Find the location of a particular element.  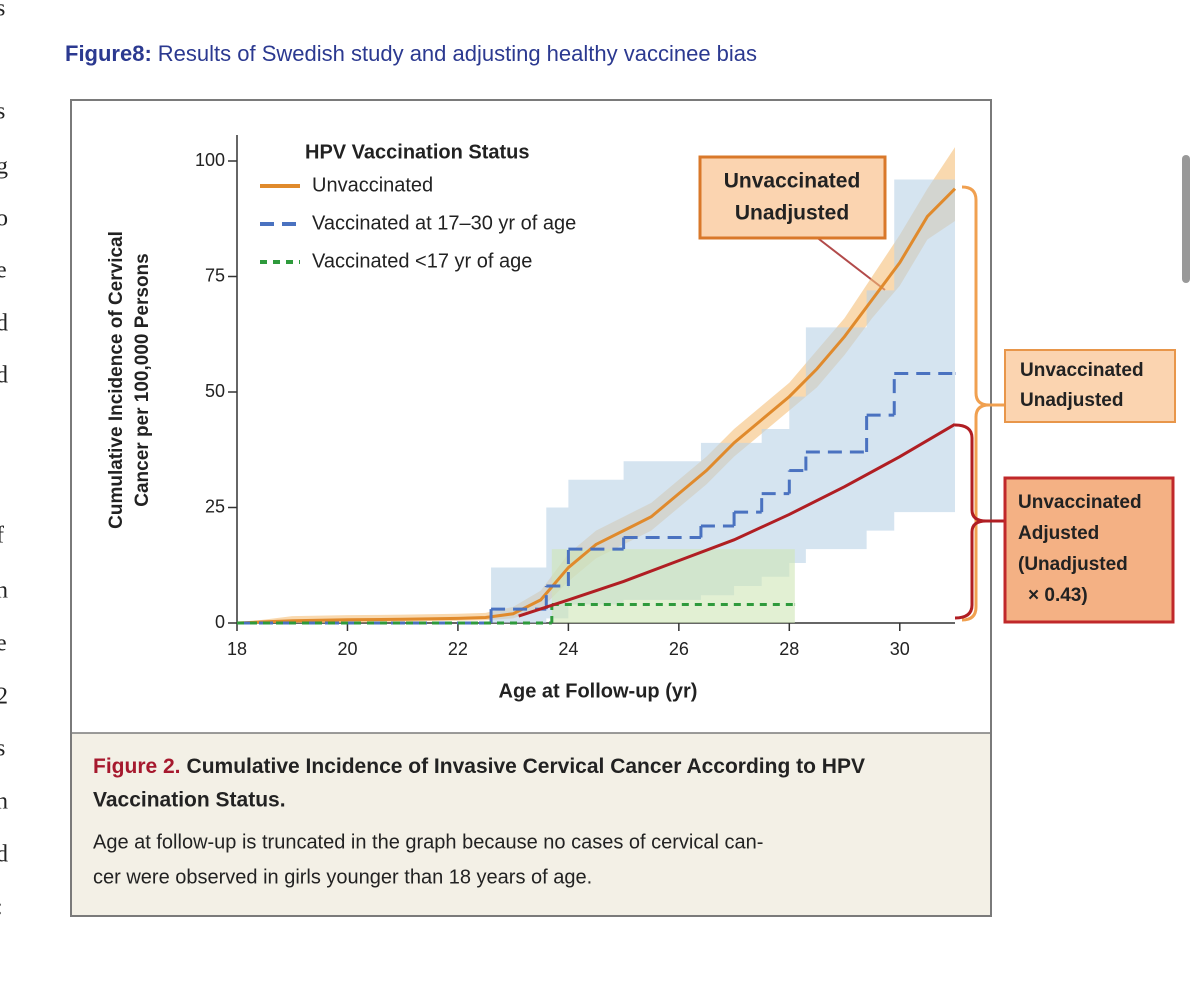

margin-text: 2 is located at coordinates (4, 697).